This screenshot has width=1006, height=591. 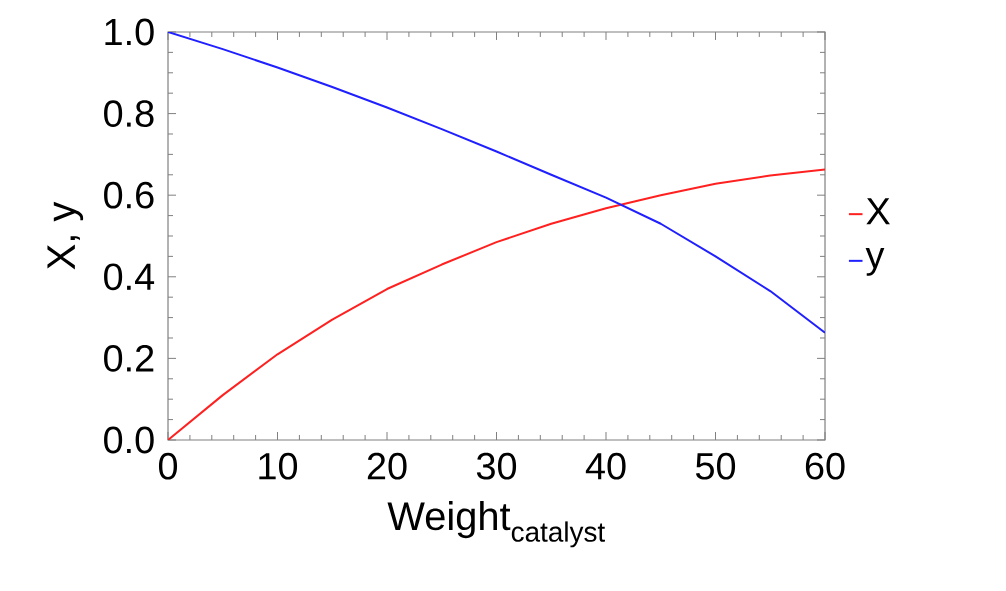 What do you see at coordinates (387, 466) in the screenshot?
I see `x-tick-label: 20` at bounding box center [387, 466].